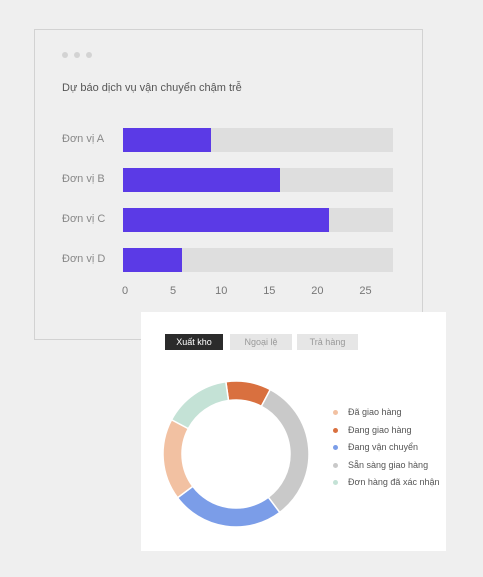 The width and height of the screenshot is (483, 577). Describe the element at coordinates (125, 291) in the screenshot. I see `x-tick-label: 0` at that location.